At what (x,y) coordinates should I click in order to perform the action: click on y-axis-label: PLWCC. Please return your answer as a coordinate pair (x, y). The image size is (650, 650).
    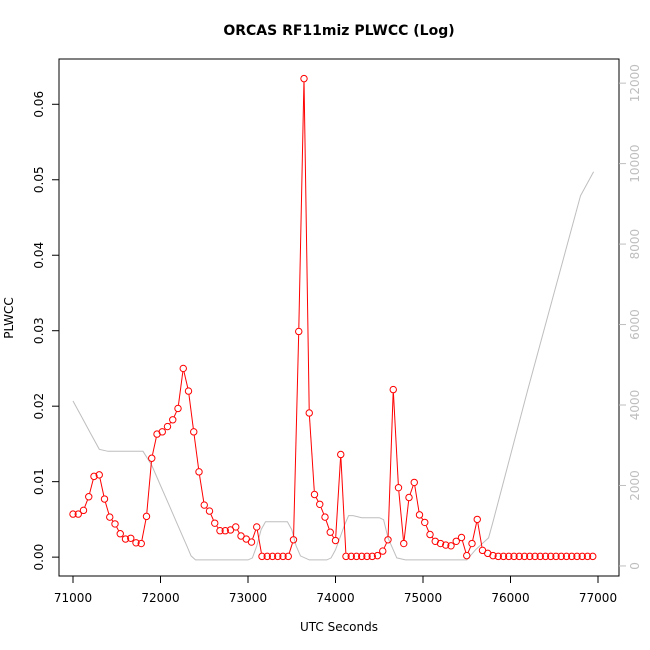
    Looking at the image, I should click on (9, 317).